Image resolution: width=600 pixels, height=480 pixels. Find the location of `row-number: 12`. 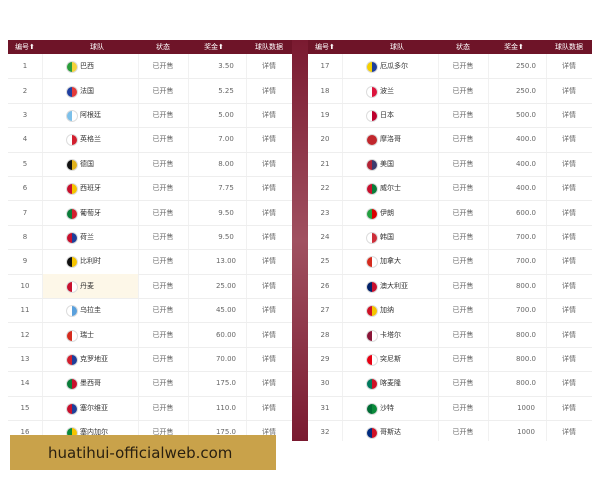

row-number: 12 is located at coordinates (25, 334).